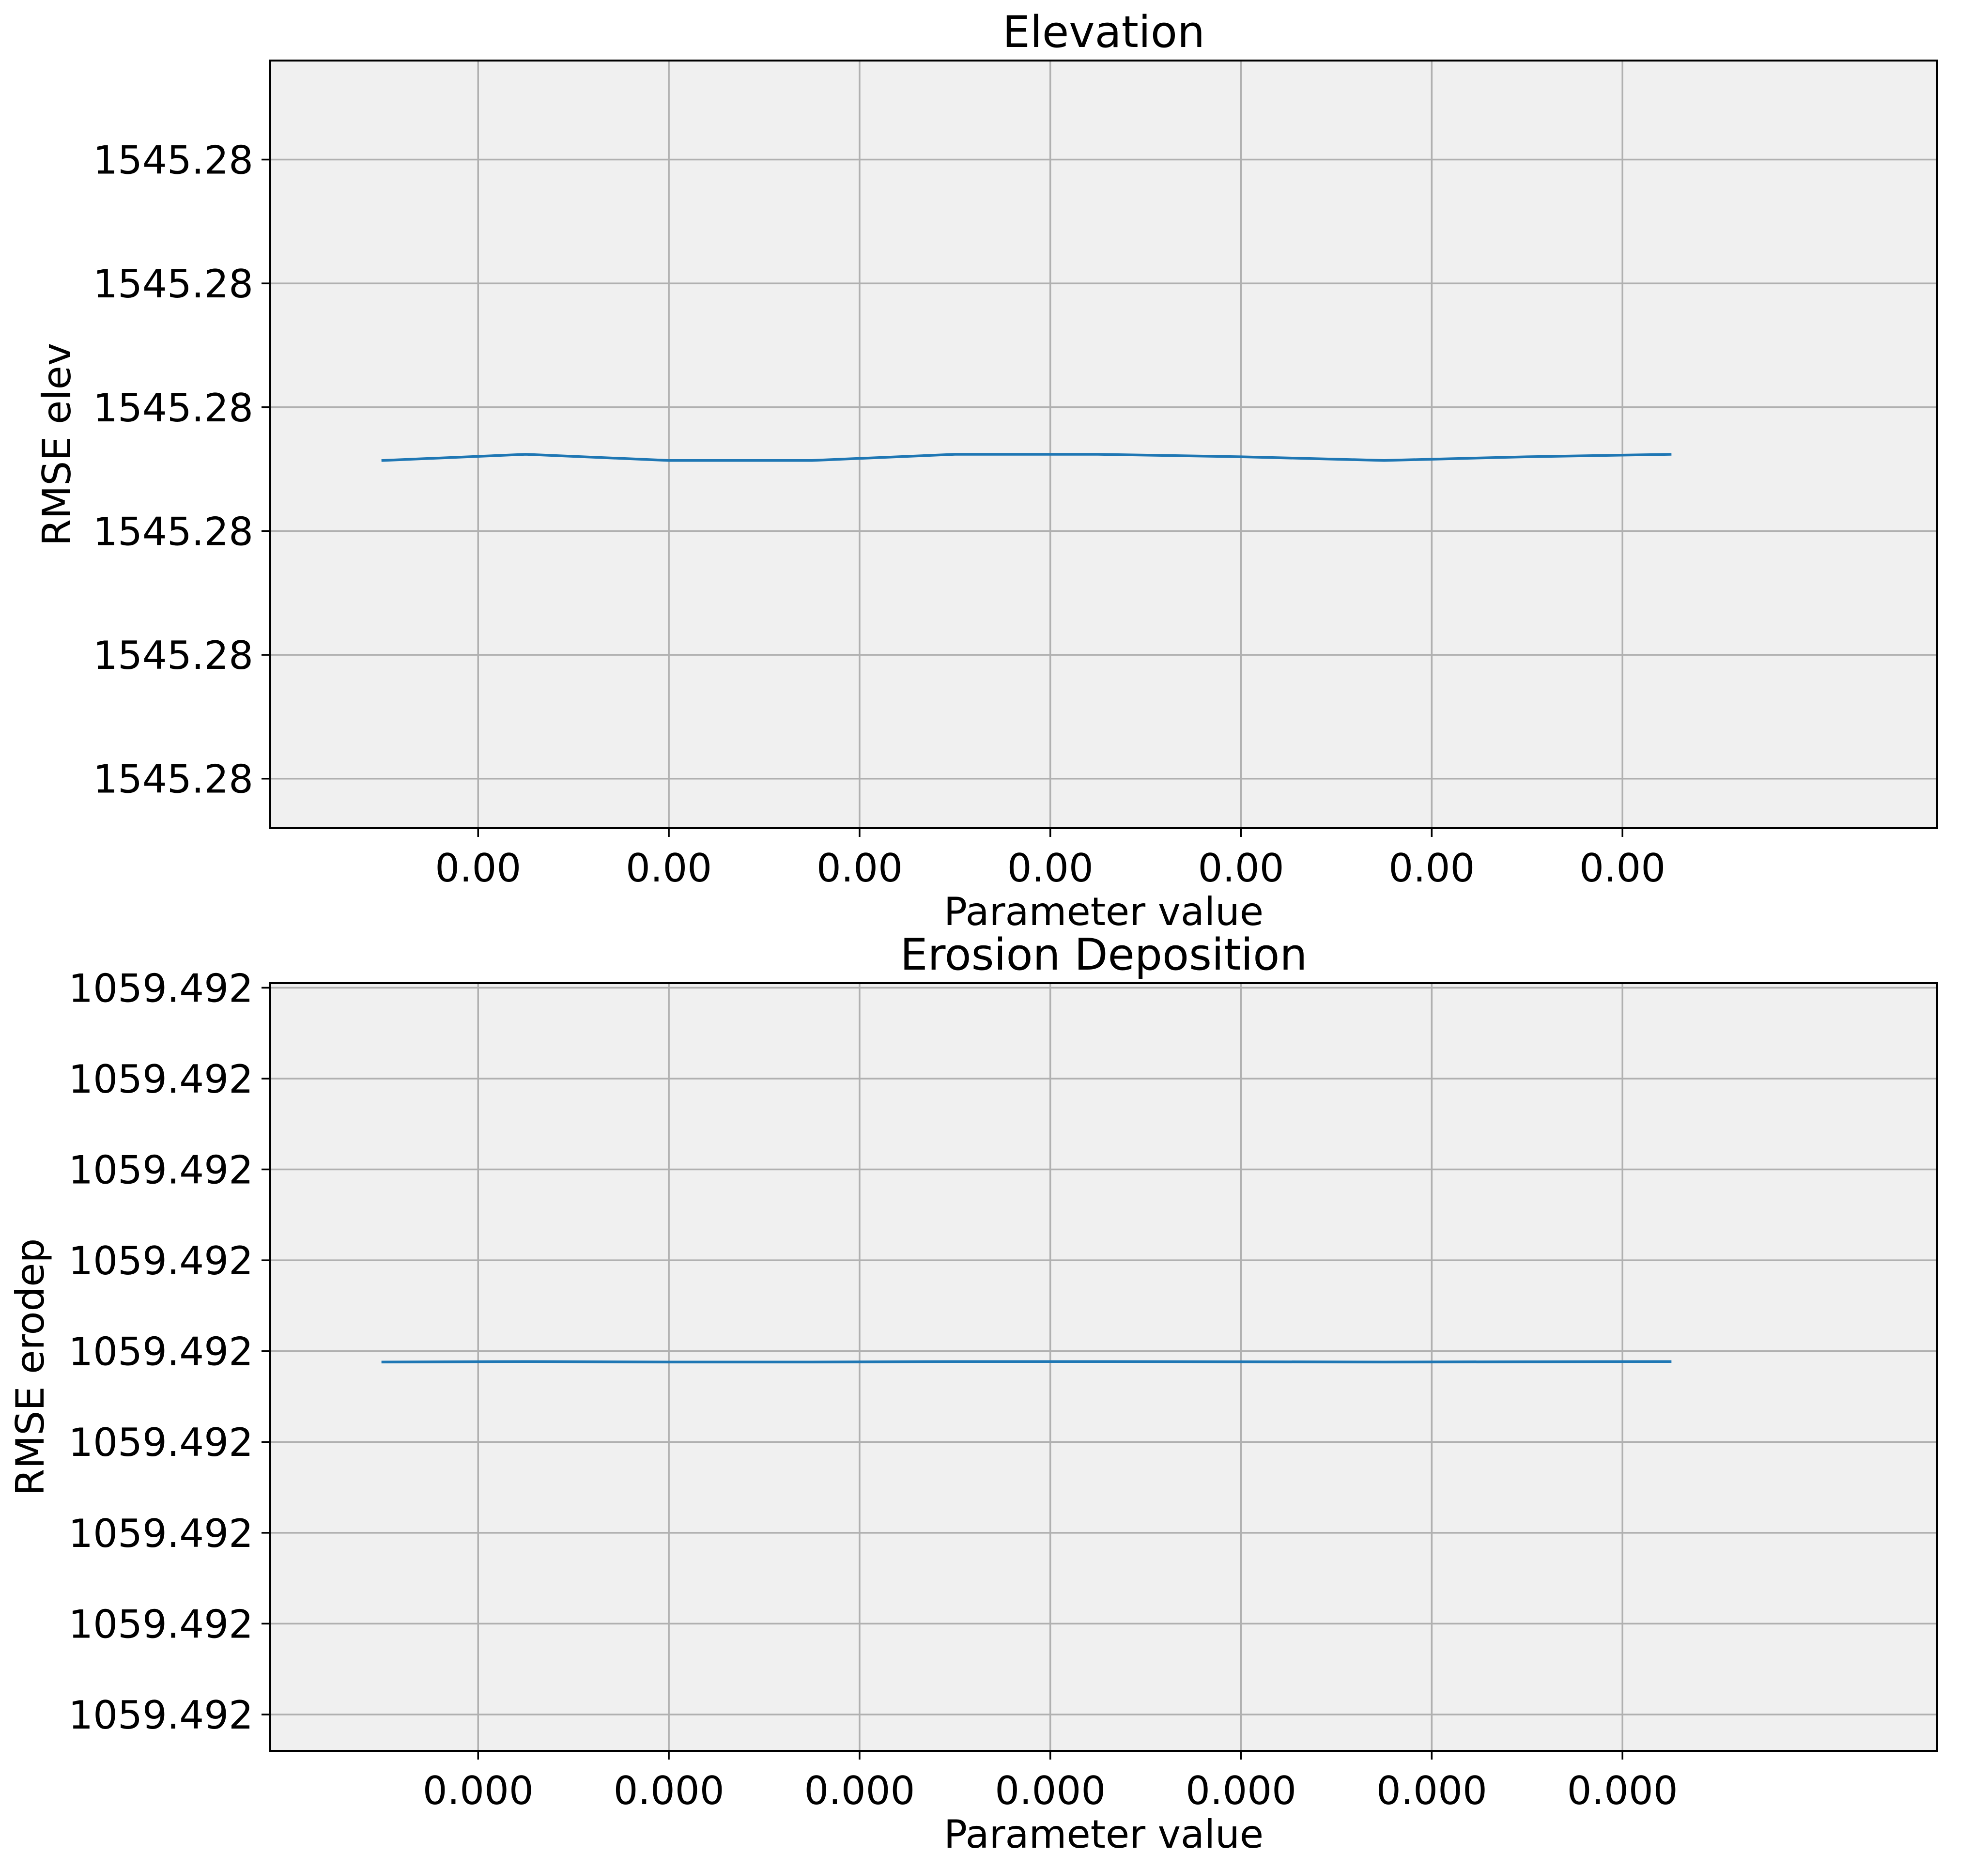 This screenshot has width=1988, height=1854. I want to click on y-axis-label: RMSE erodep, so click(30, 1367).